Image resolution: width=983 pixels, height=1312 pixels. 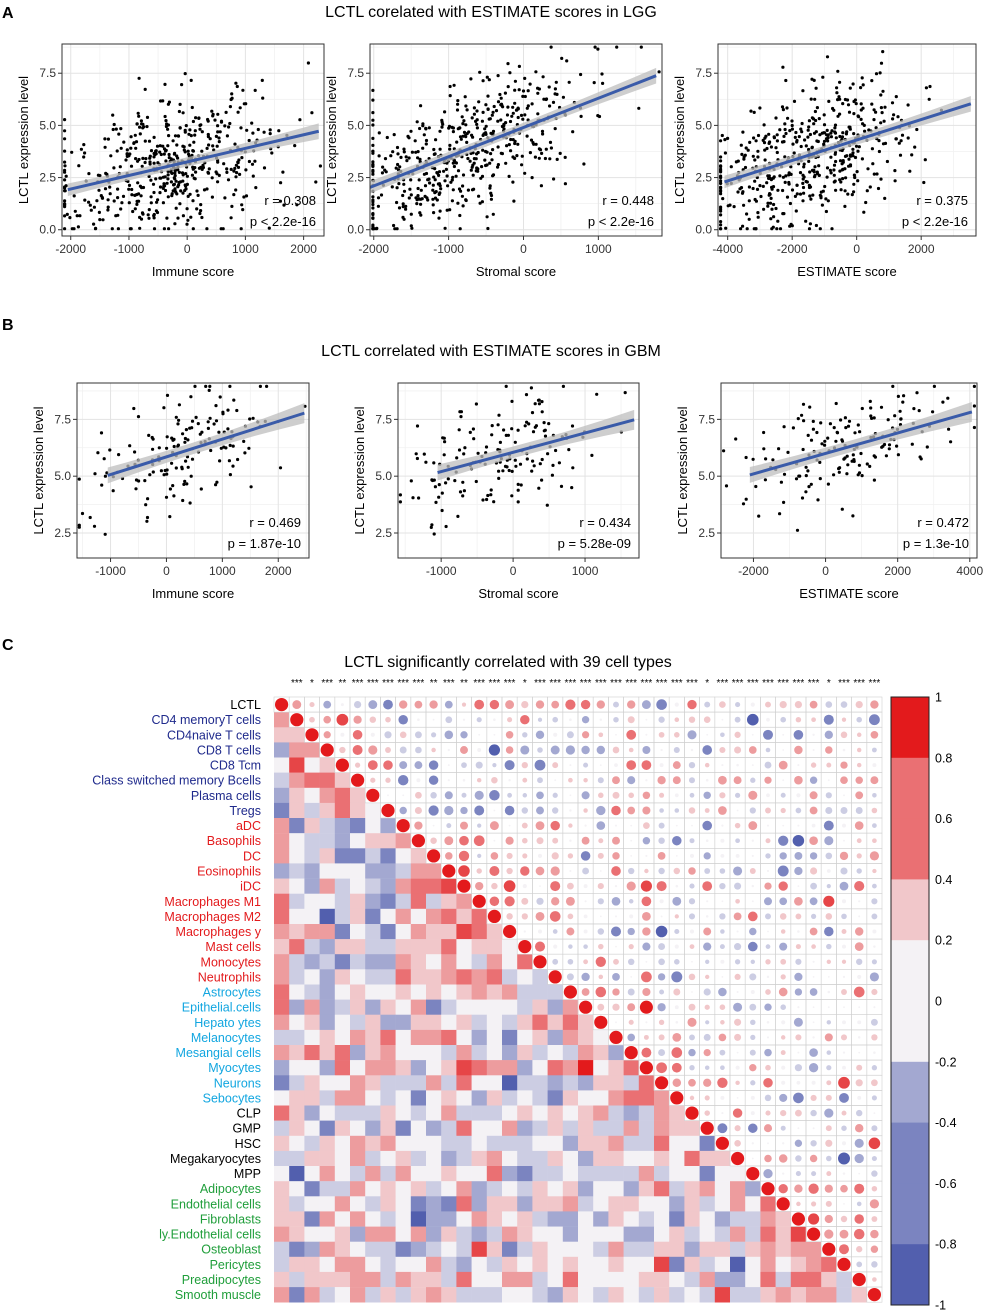 What do you see at coordinates (479, 683) in the screenshot?
I see `significance-mark: ***` at bounding box center [479, 683].